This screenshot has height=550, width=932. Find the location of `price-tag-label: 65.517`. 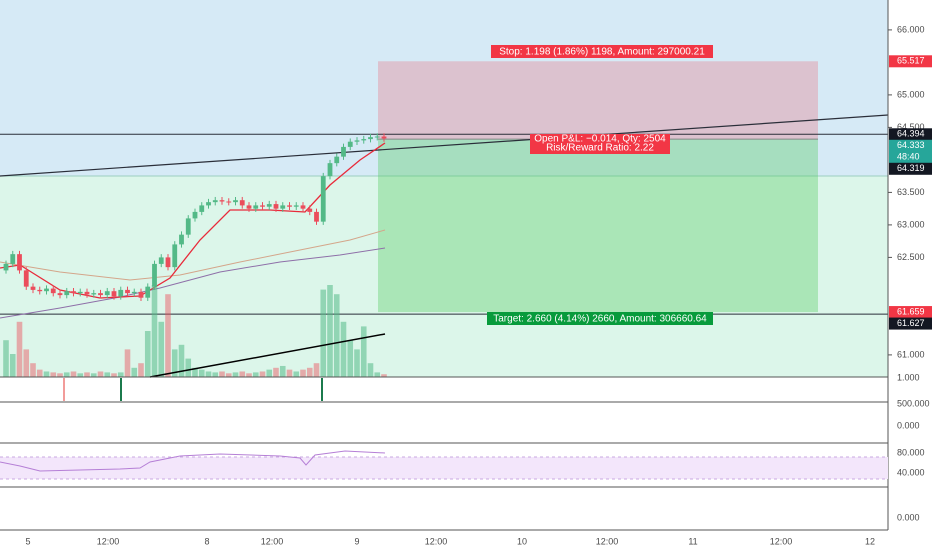

price-tag-label: 65.517 is located at coordinates (911, 61).